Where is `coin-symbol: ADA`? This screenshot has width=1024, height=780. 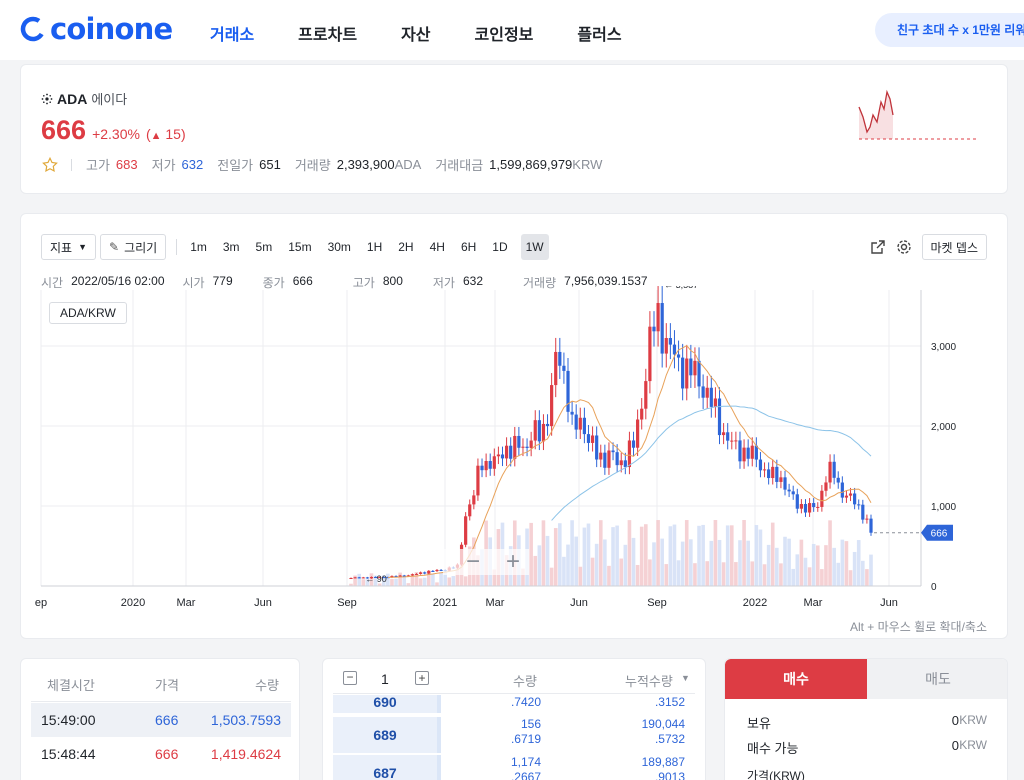
coin-symbol: ADA is located at coordinates (72, 98).